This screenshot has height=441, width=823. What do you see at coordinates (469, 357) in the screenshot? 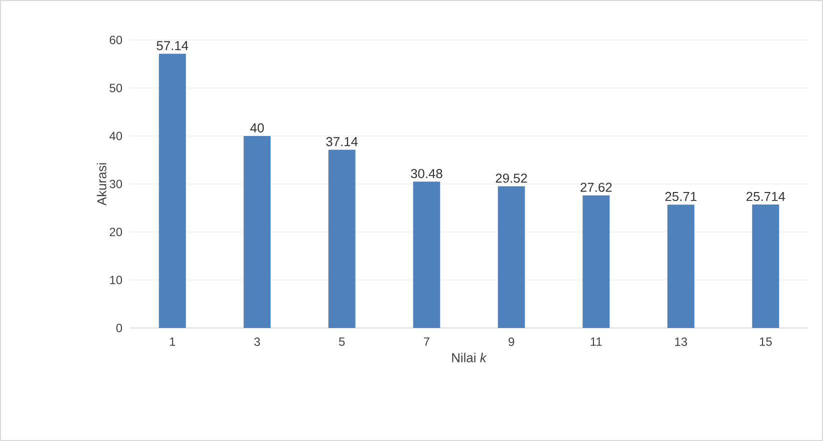
I see `x-axis-title: Nilai k` at bounding box center [469, 357].